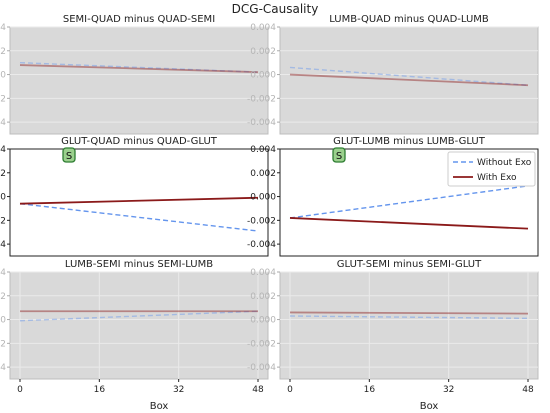 Image resolution: width=550 pixels, height=413 pixels. Describe the element at coordinates (497, 178) in the screenshot. I see `legend-entry-label: With Exo` at that location.